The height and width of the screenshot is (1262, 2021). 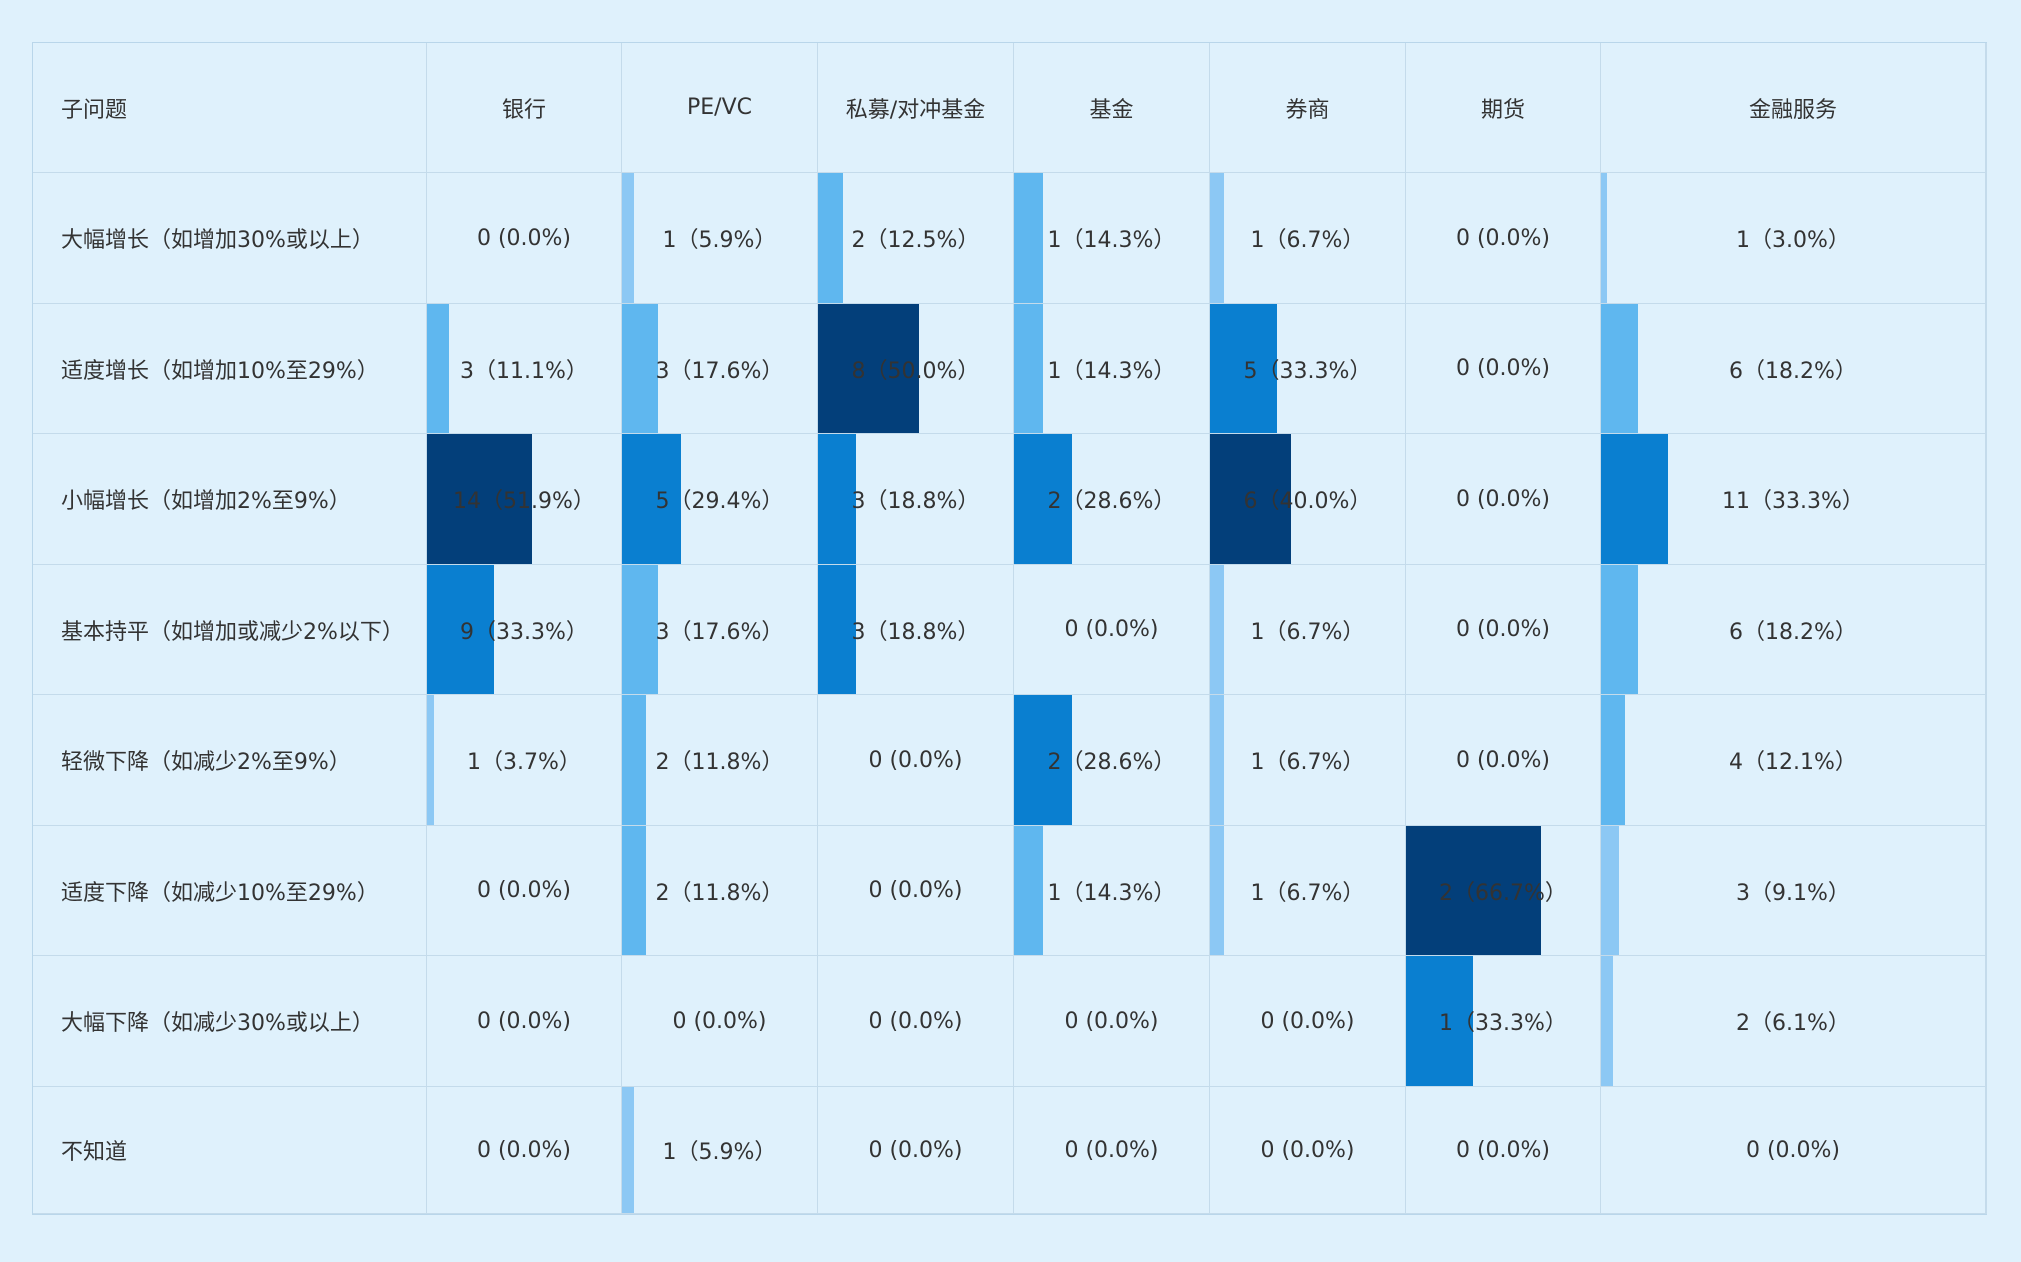 I want to click on data-label: 1（6.7%）, so click(x=1307, y=762).